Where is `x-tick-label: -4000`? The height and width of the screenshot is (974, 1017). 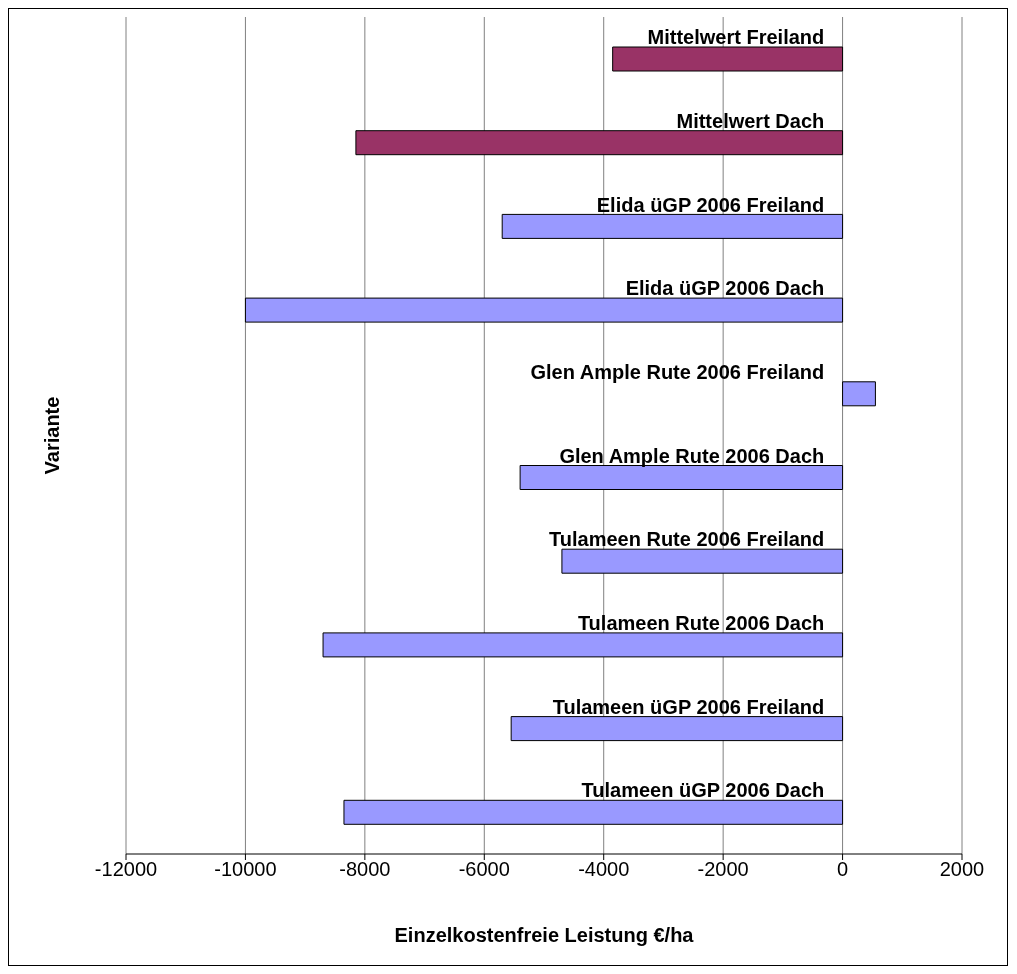
x-tick-label: -4000 is located at coordinates (604, 869).